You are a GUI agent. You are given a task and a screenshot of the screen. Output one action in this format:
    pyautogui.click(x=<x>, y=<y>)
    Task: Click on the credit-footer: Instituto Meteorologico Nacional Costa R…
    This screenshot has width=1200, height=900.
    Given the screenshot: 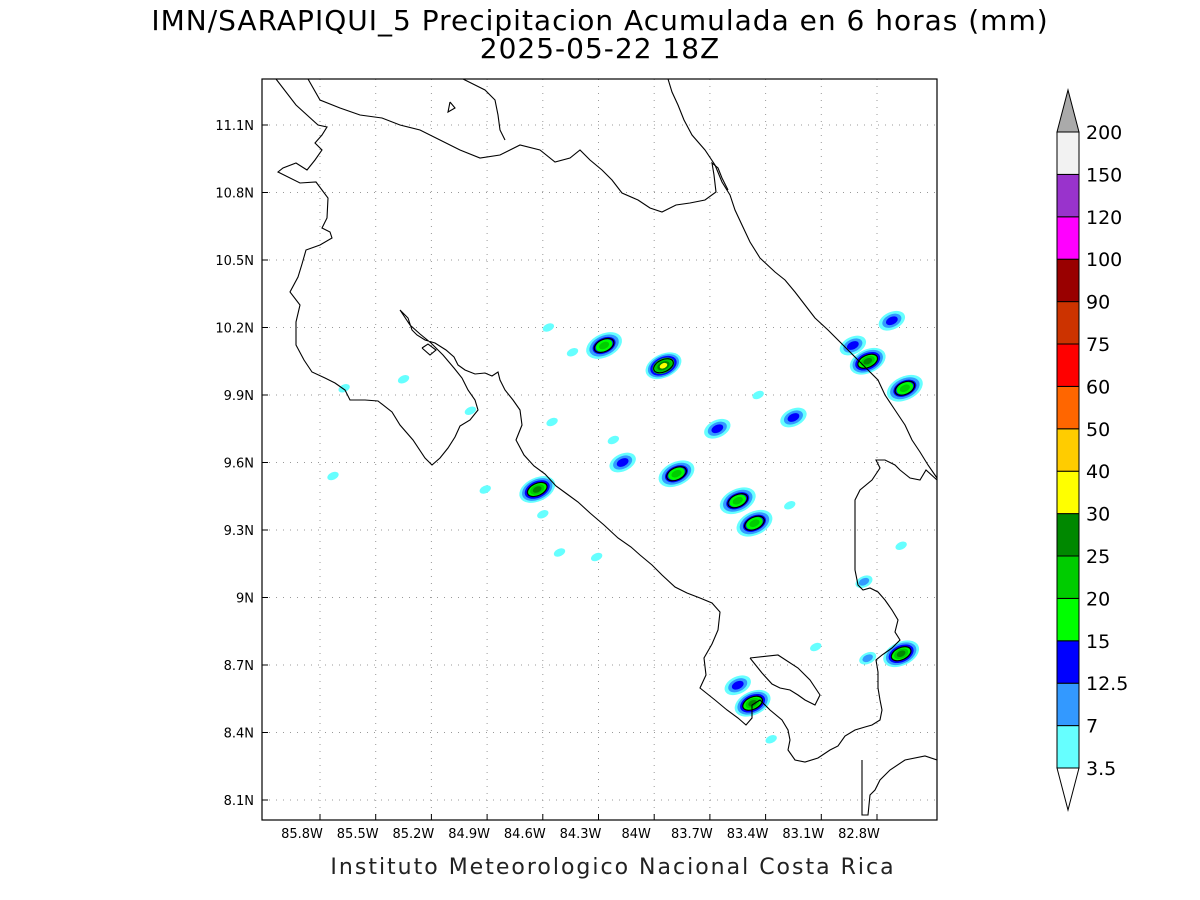 What is the action you would take?
    pyautogui.click(x=613, y=867)
    